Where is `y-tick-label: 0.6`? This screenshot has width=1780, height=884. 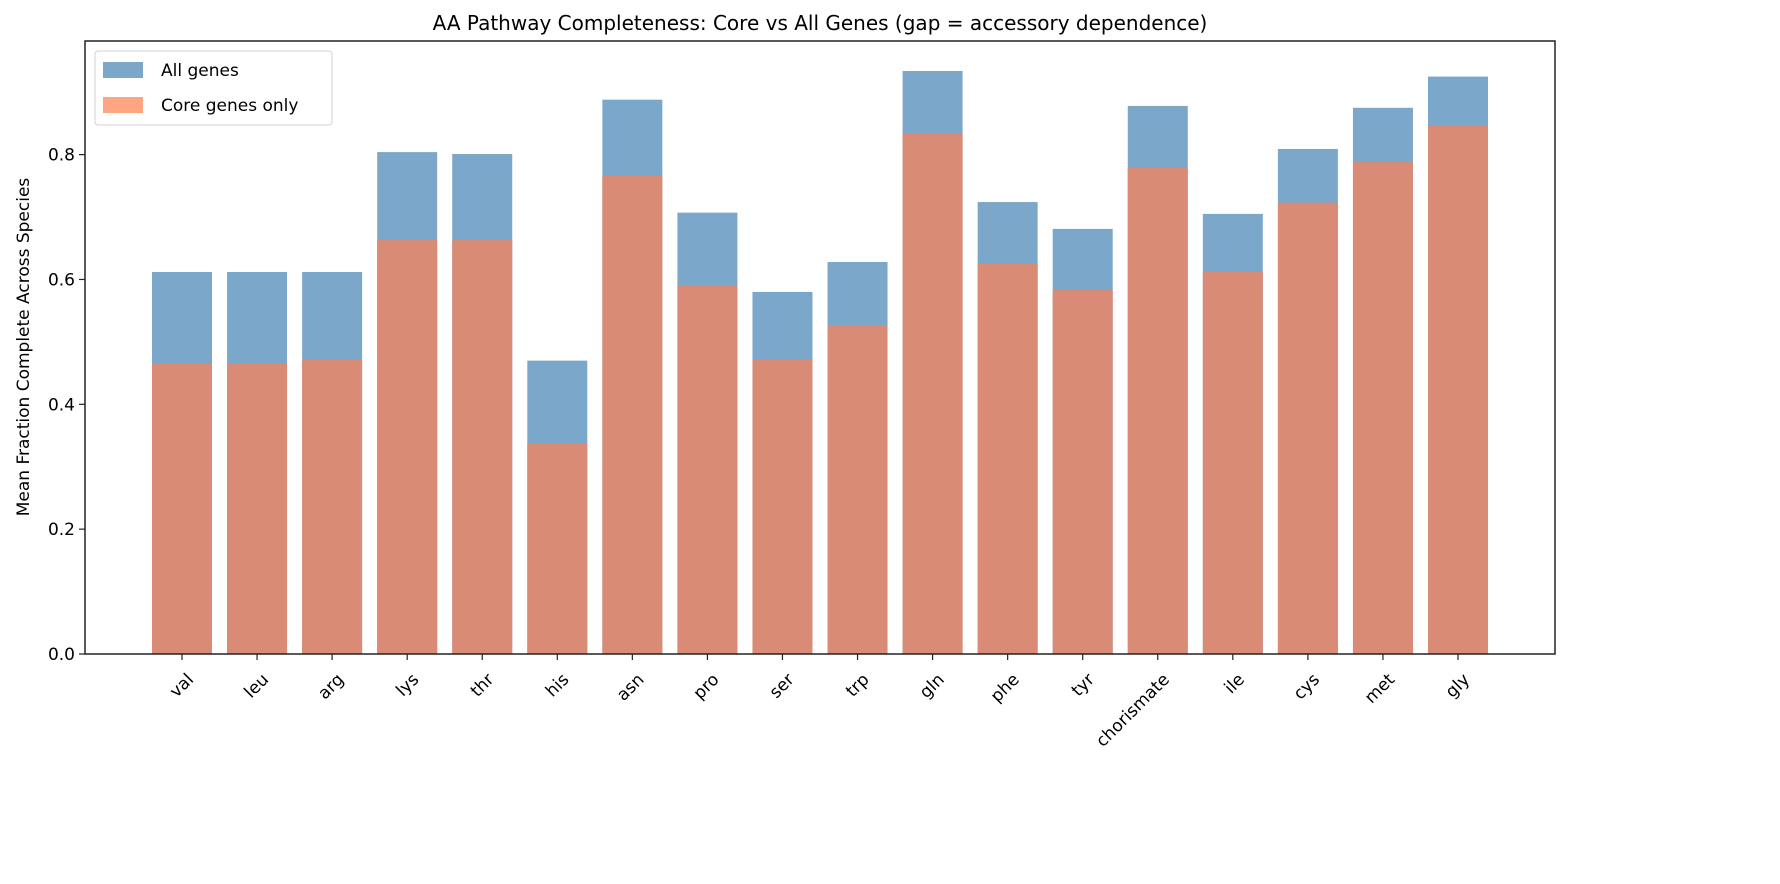
y-tick-label: 0.6 is located at coordinates (61, 280).